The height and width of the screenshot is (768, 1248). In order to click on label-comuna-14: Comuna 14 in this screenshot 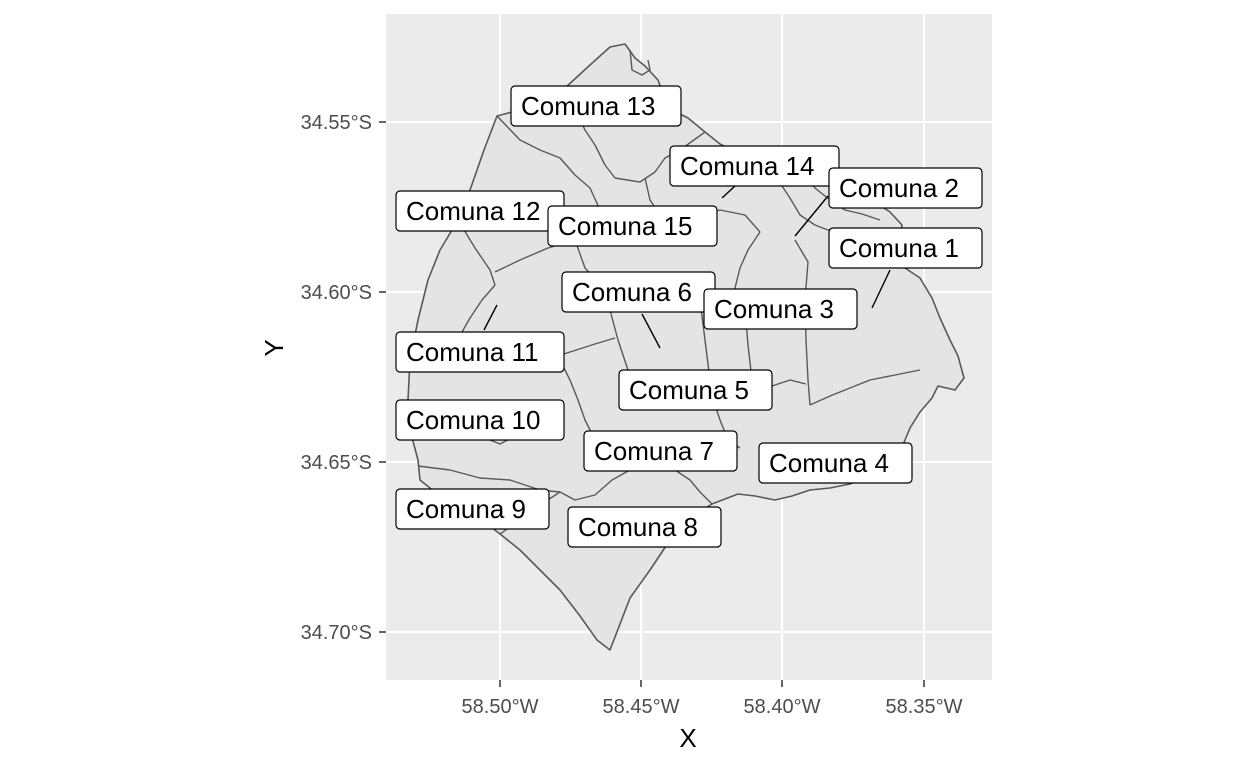, I will do `click(754, 166)`.